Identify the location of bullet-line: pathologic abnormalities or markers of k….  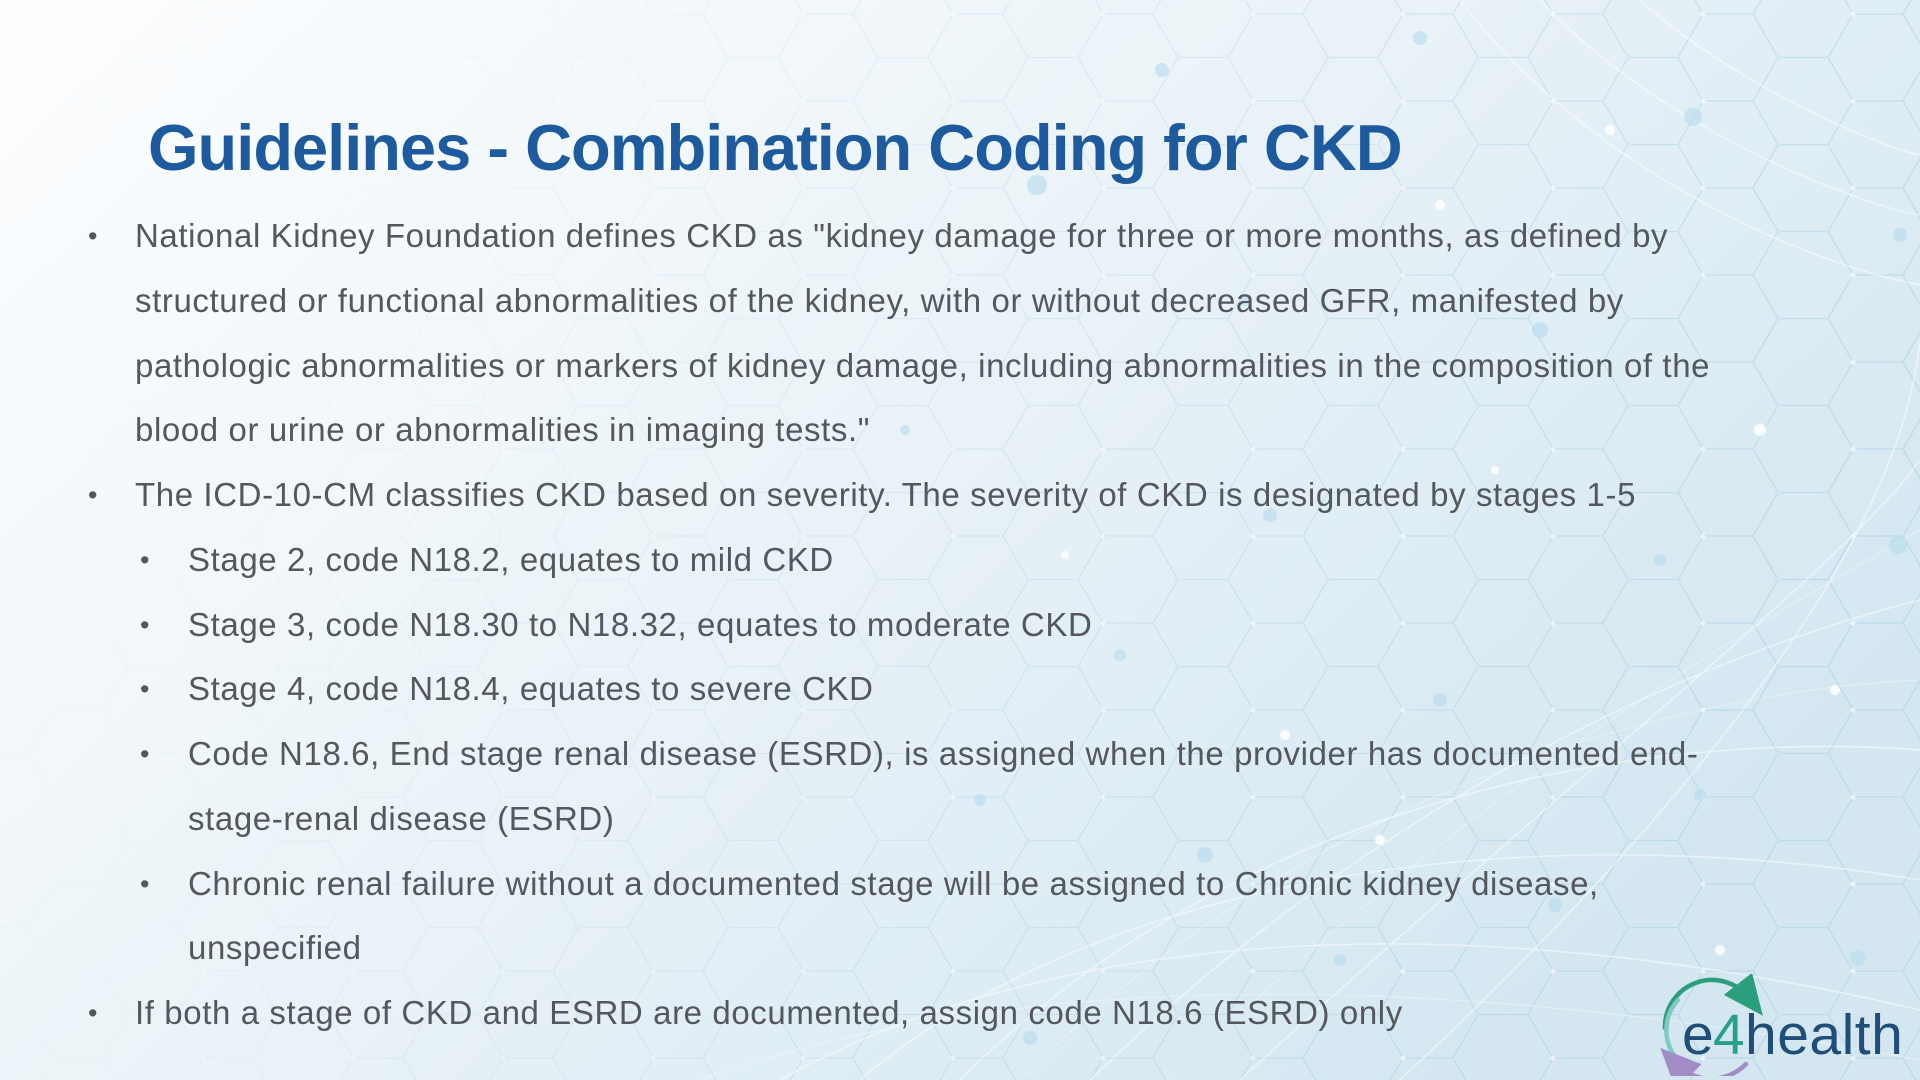
(923, 365).